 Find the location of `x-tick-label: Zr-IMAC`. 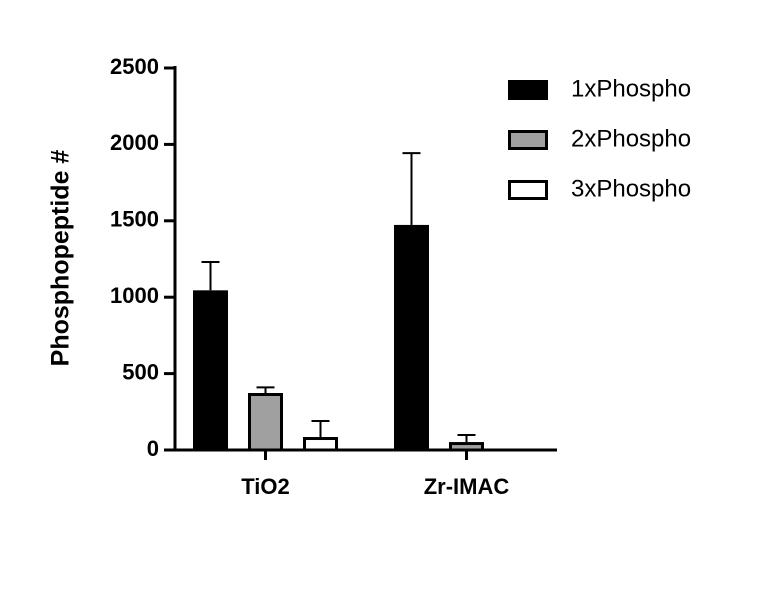

x-tick-label: Zr-IMAC is located at coordinates (467, 486).